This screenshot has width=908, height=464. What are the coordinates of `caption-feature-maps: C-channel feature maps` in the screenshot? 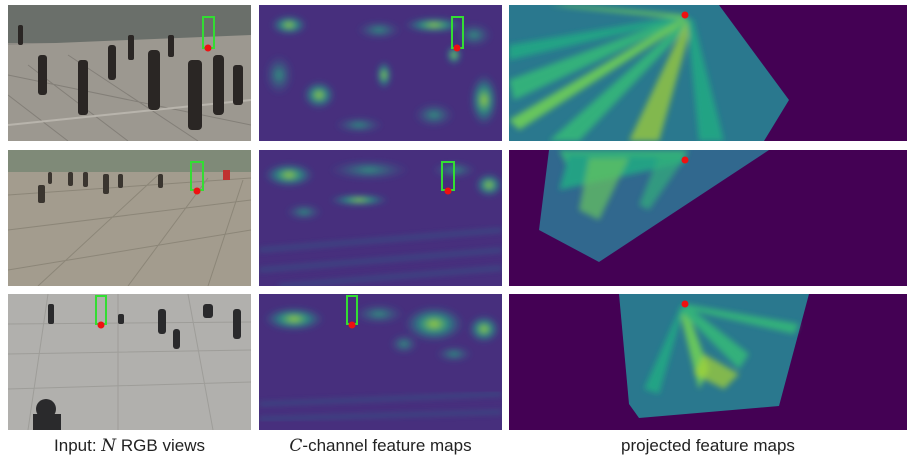 It's located at (380, 448).